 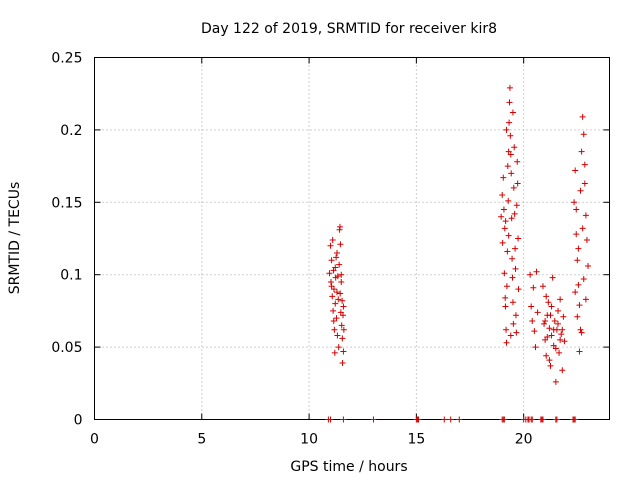 What do you see at coordinates (66, 348) in the screenshot?
I see `y-tick-label: 0.05` at bounding box center [66, 348].